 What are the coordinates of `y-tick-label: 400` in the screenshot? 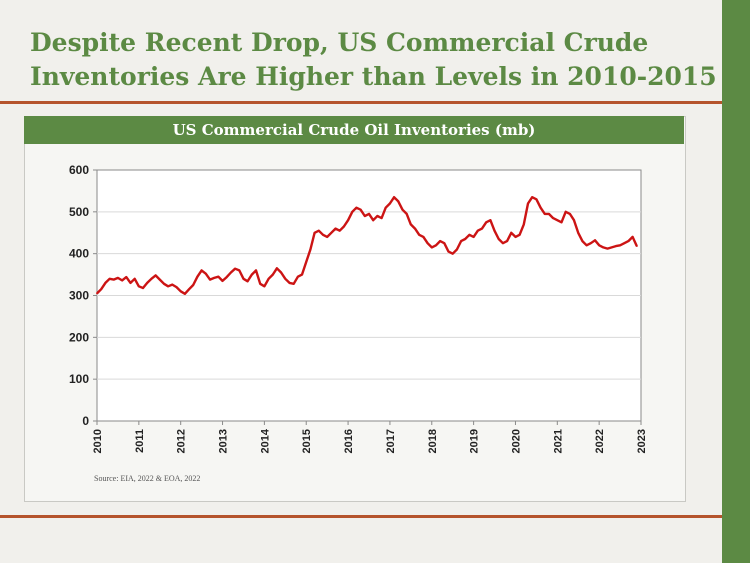 It's located at (79, 254).